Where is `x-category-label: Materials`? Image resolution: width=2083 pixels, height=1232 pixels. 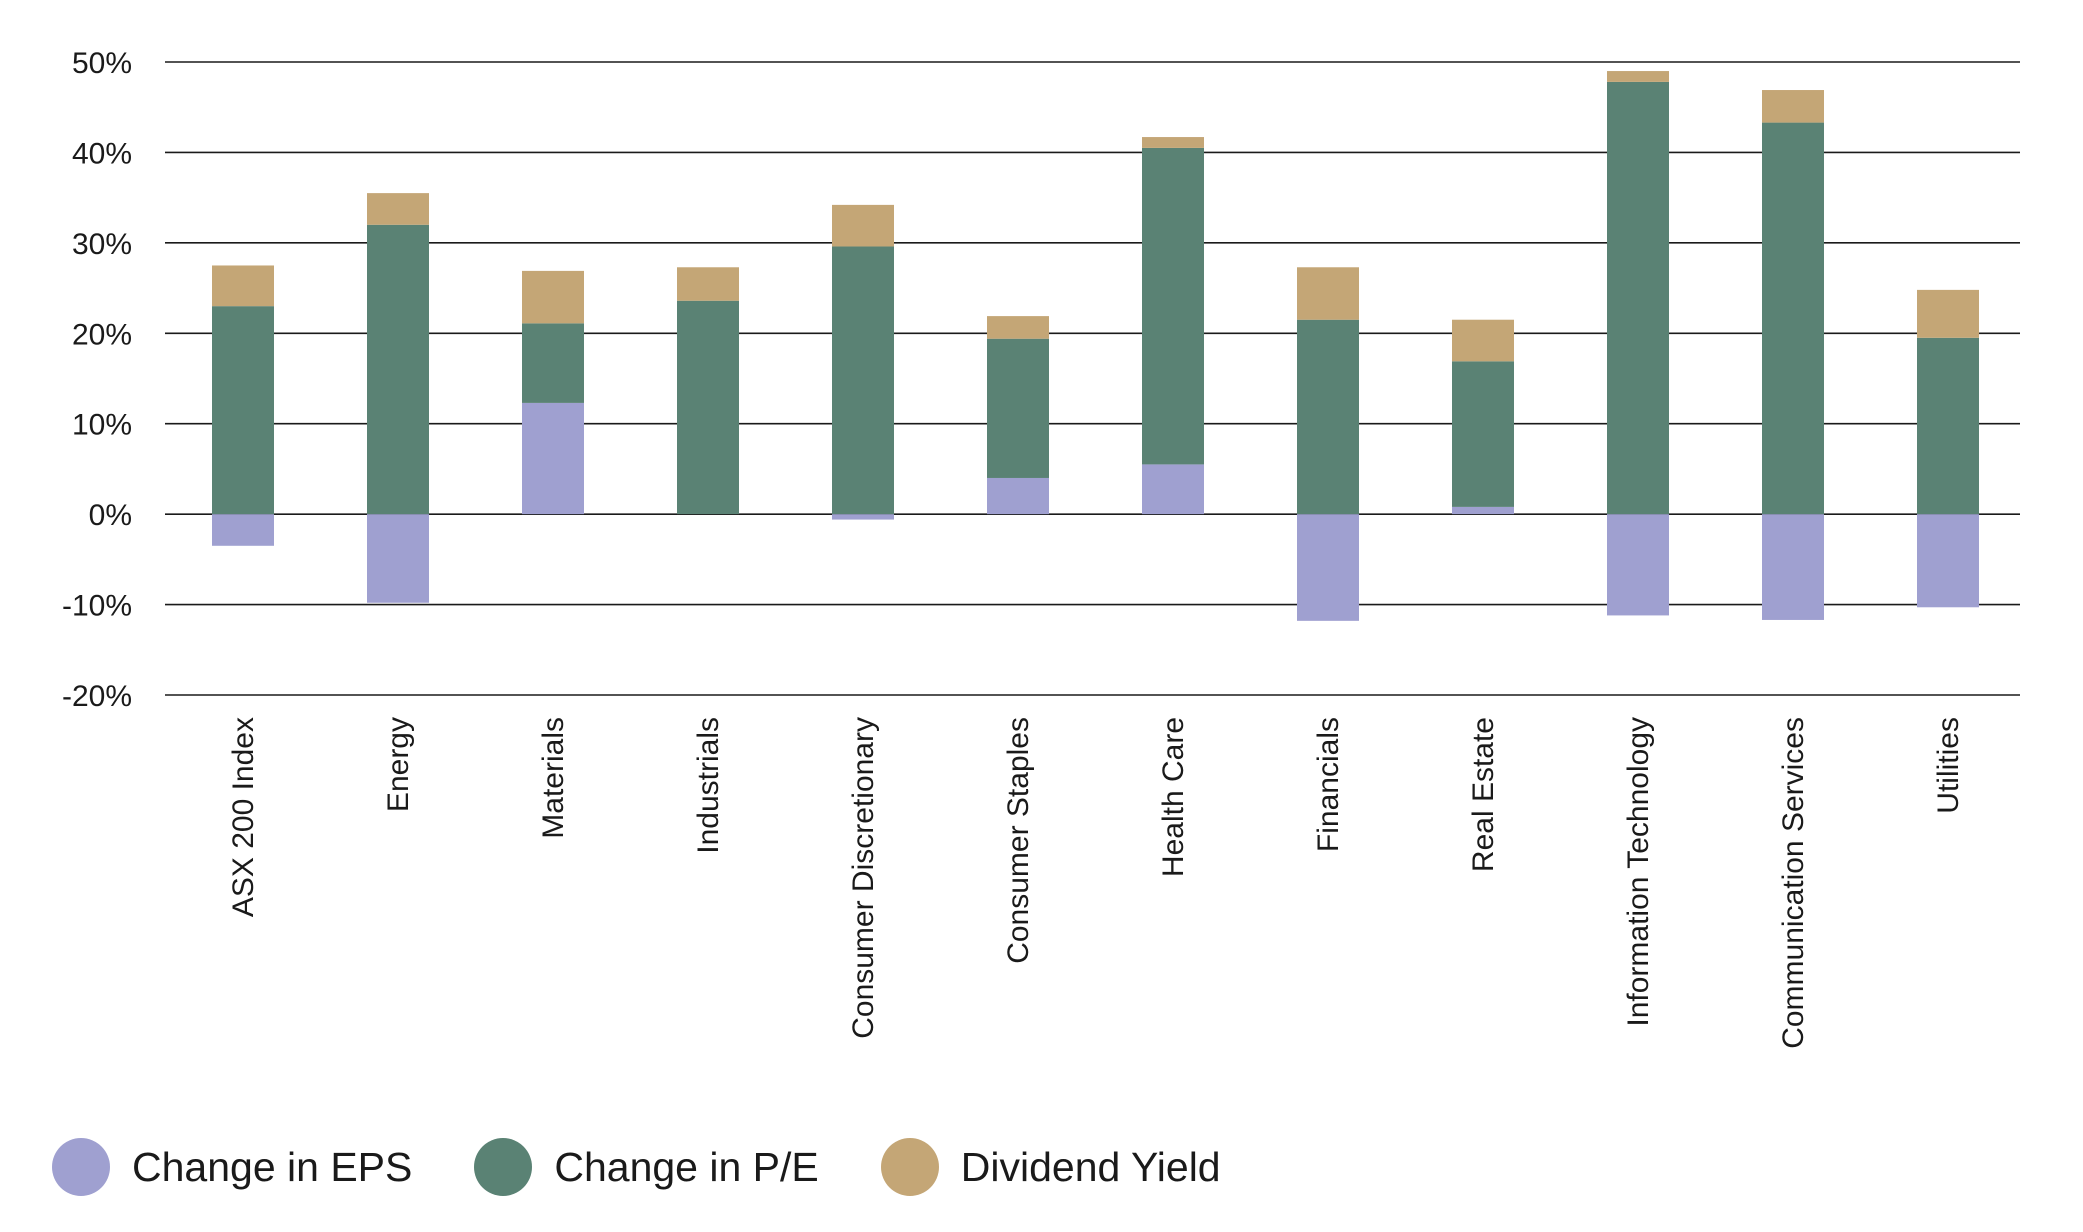
x-category-label: Materials is located at coordinates (553, 778).